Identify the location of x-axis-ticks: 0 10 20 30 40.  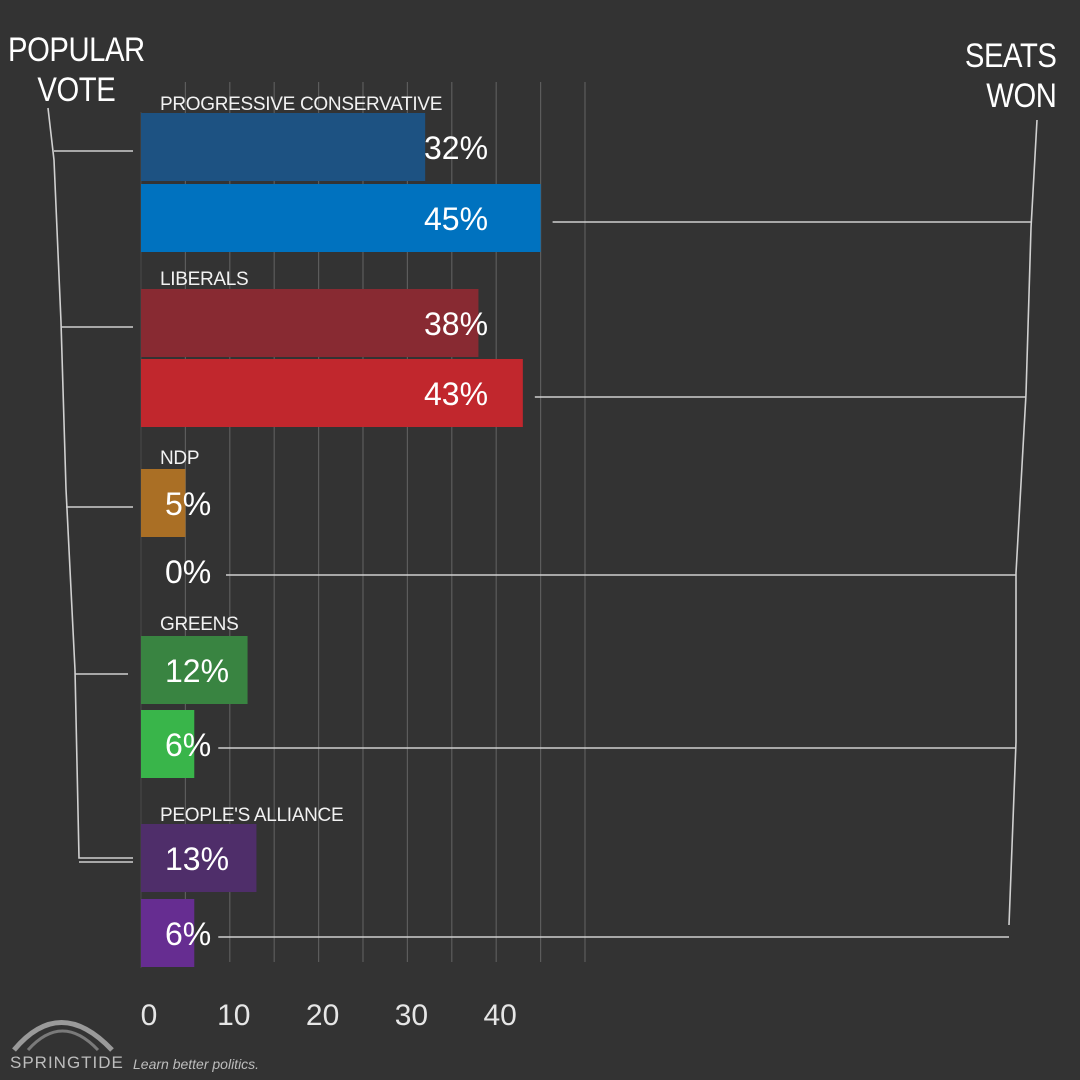
(329, 1015).